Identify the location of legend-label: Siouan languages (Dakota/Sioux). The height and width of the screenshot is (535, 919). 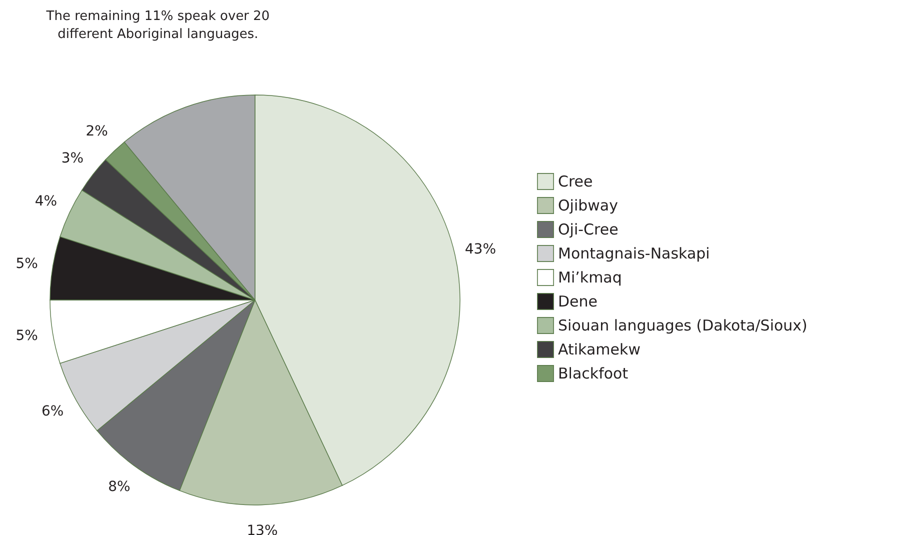
(683, 325).